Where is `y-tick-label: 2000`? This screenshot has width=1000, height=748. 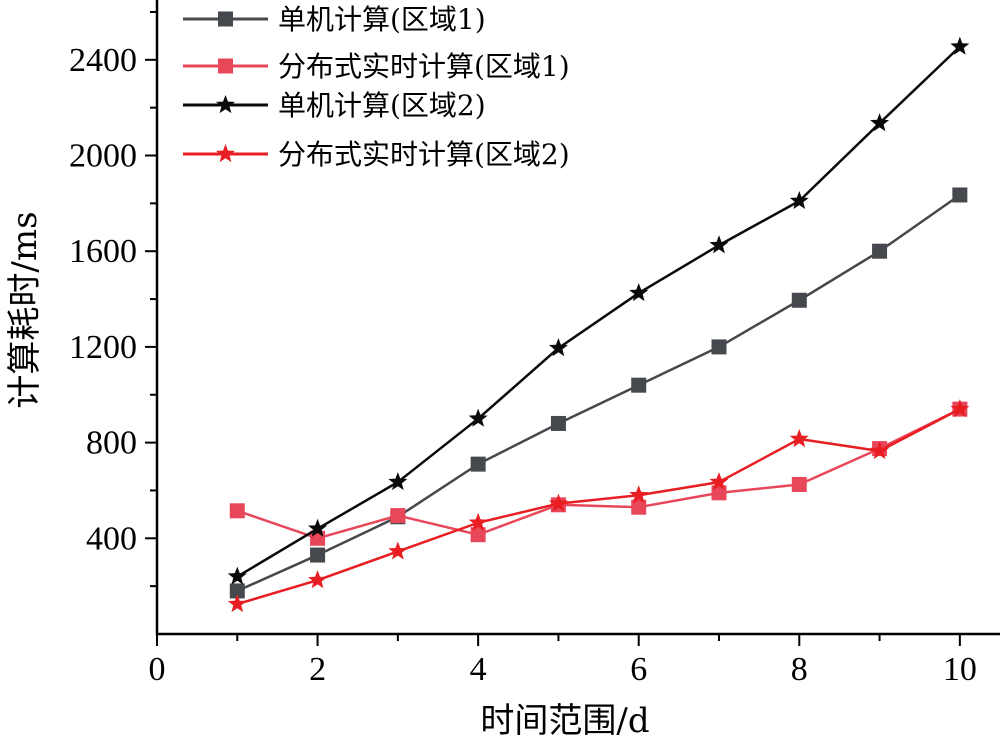 y-tick-label: 2000 is located at coordinates (103, 156).